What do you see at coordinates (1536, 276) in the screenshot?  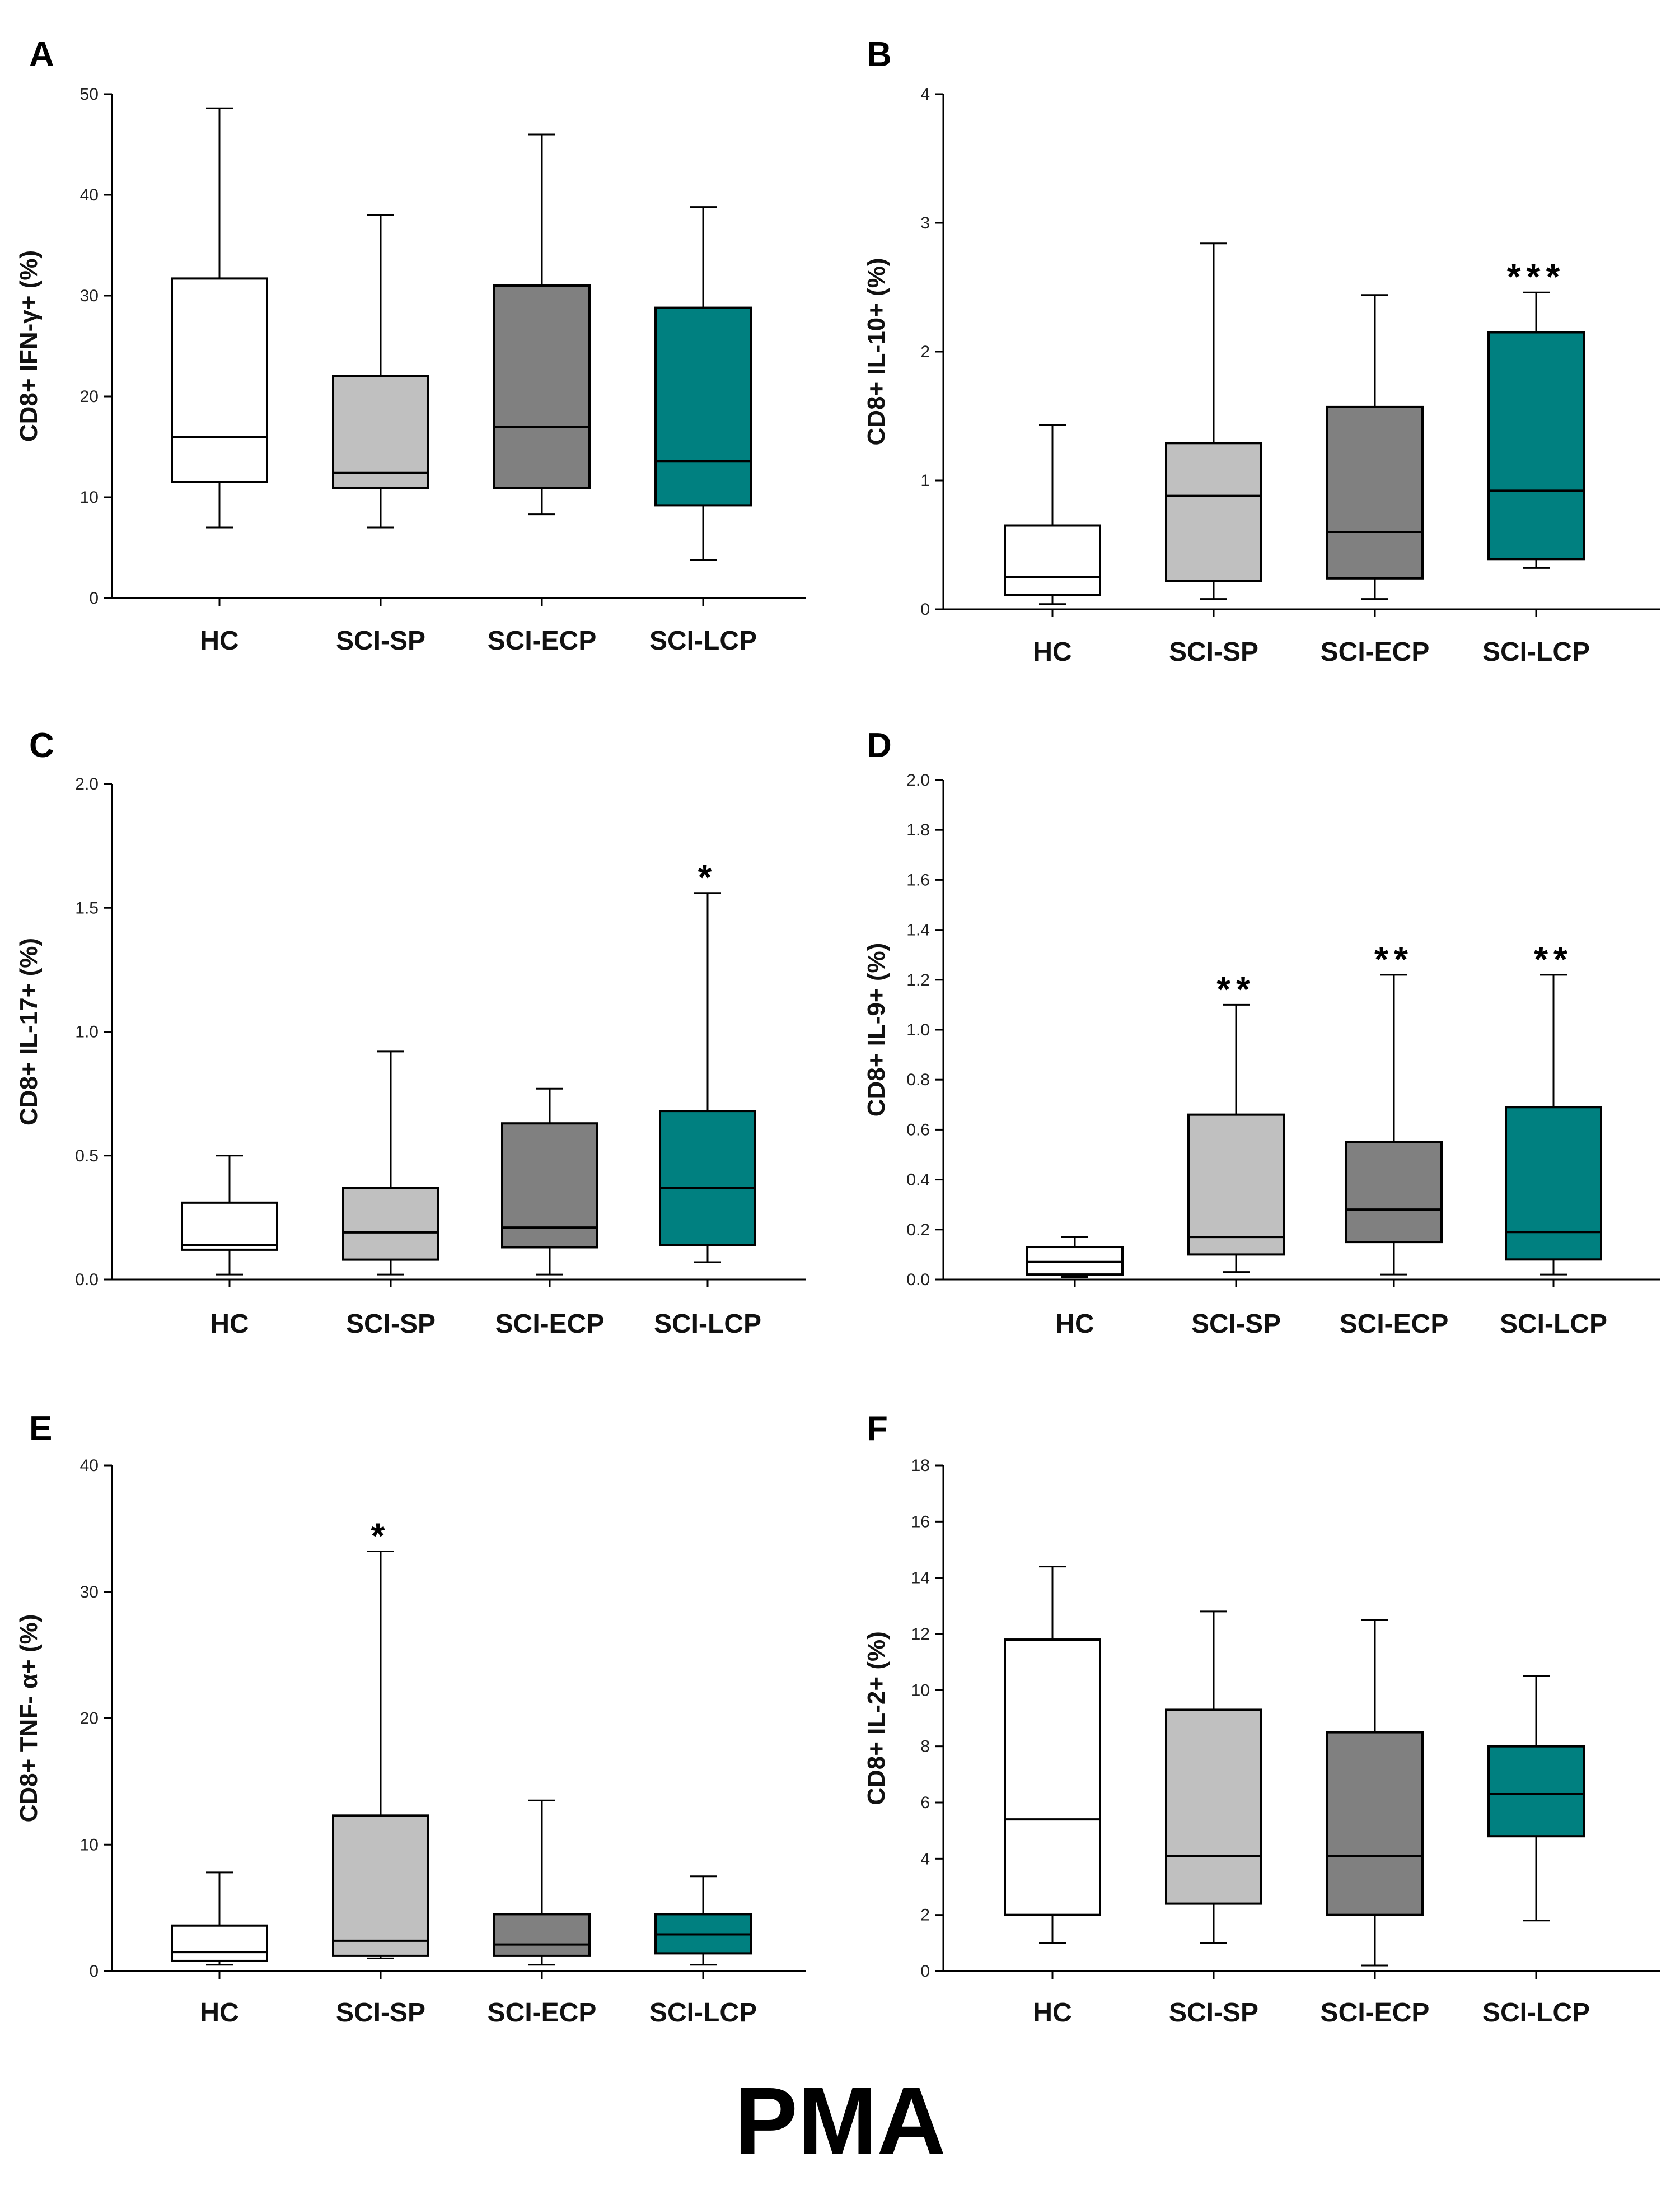 I see `significance-marker: ***` at bounding box center [1536, 276].